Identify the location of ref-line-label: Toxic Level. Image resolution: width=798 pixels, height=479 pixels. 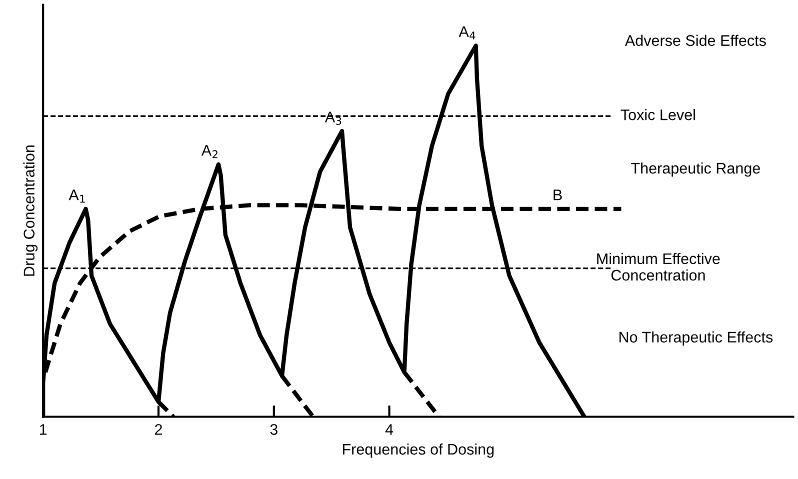
(657, 114).